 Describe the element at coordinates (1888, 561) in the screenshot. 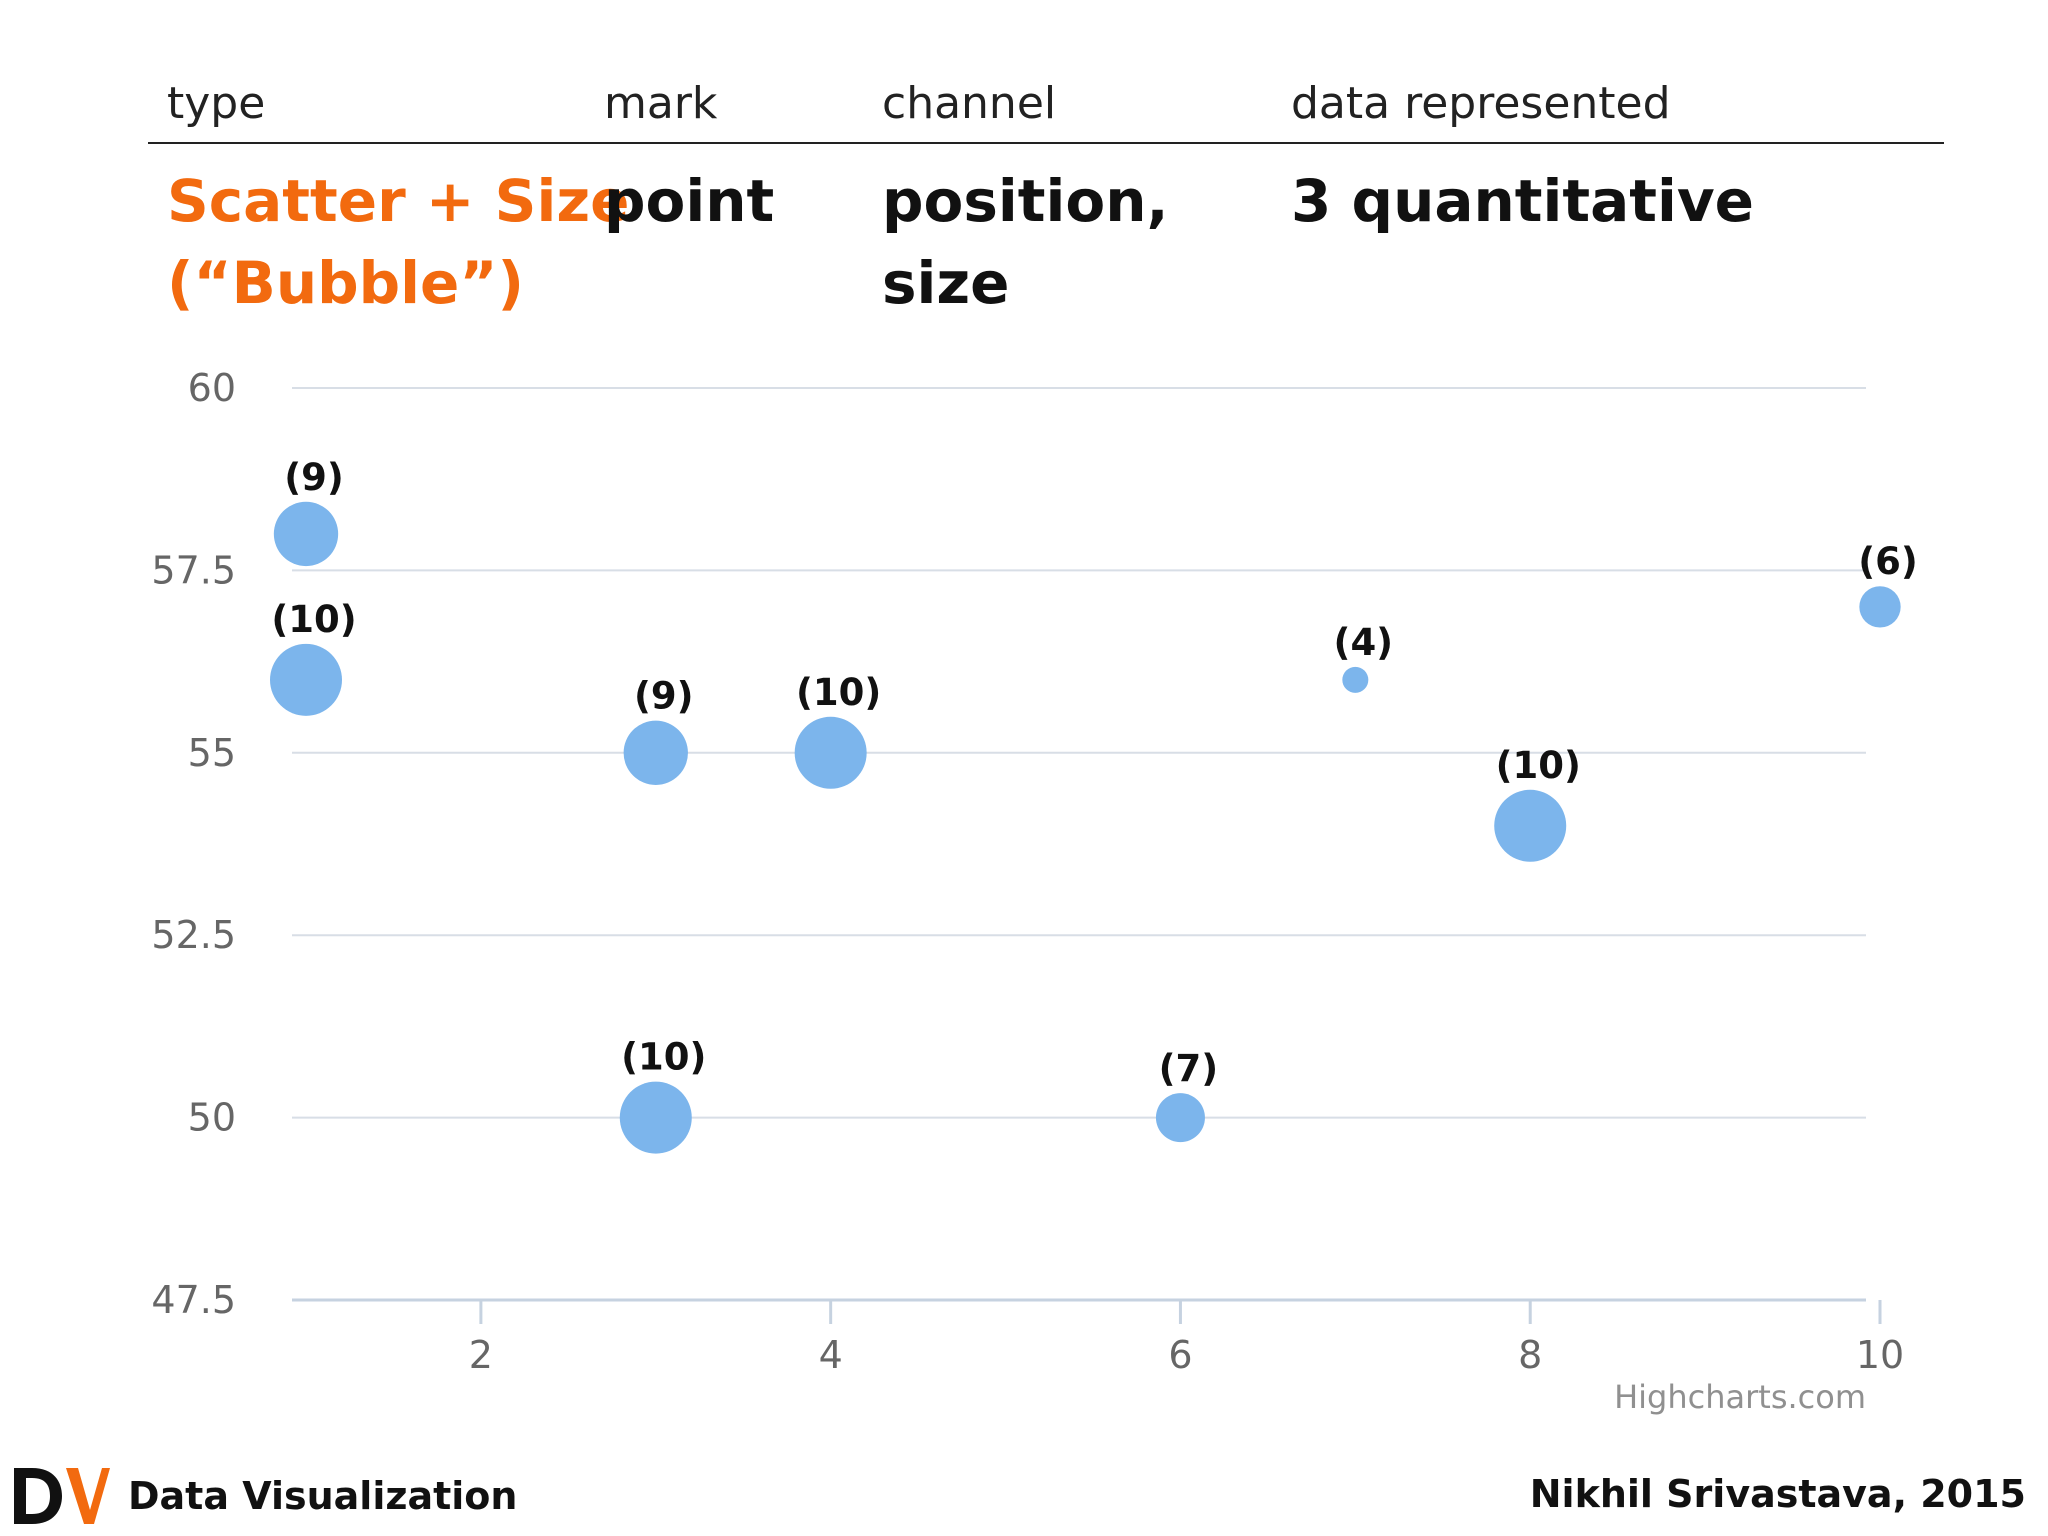

I see `bubble-data-label: (6)` at that location.